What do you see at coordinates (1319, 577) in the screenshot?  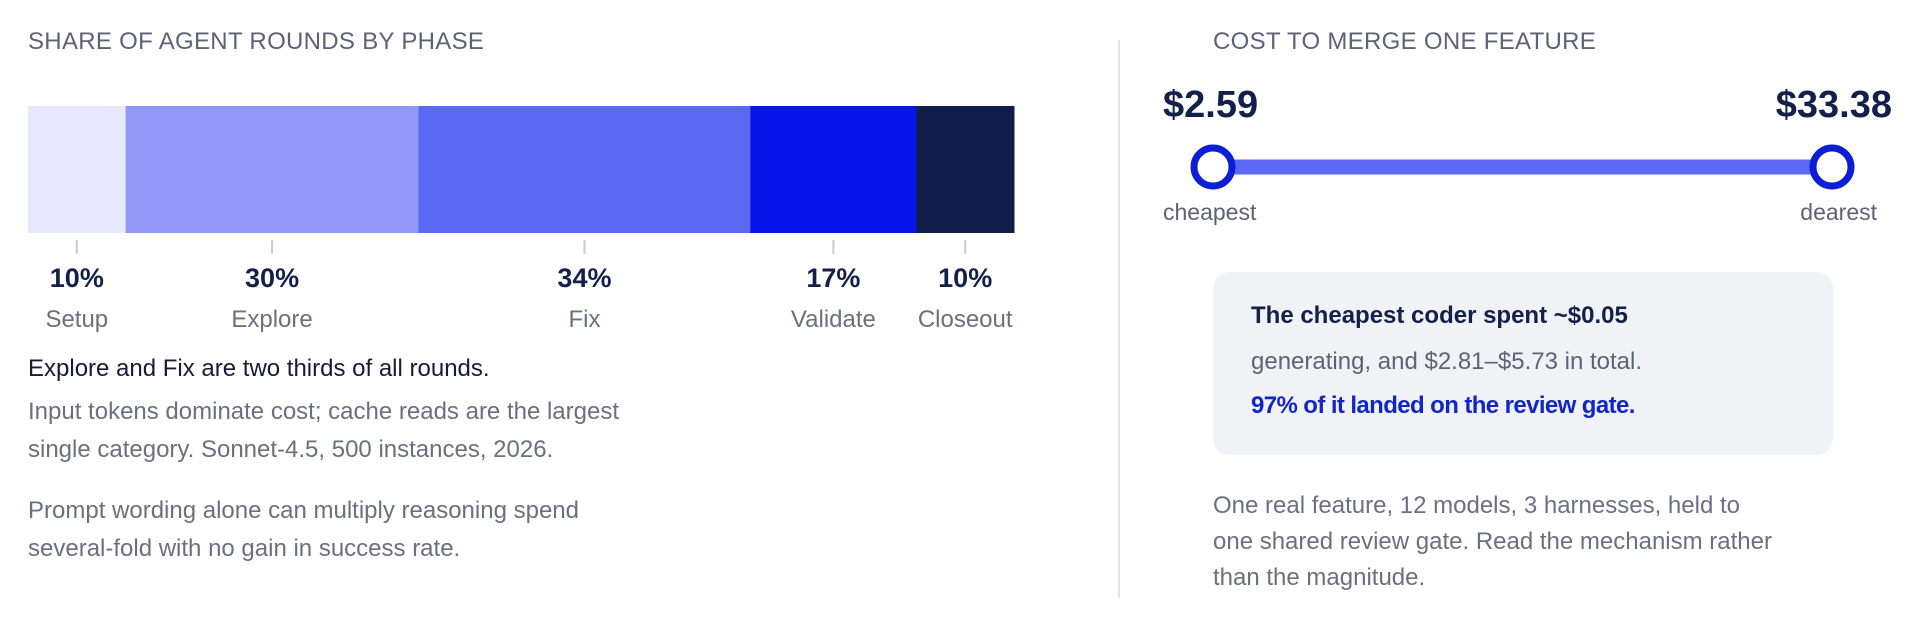 I see `footnote-line-3: than the magnitude.` at bounding box center [1319, 577].